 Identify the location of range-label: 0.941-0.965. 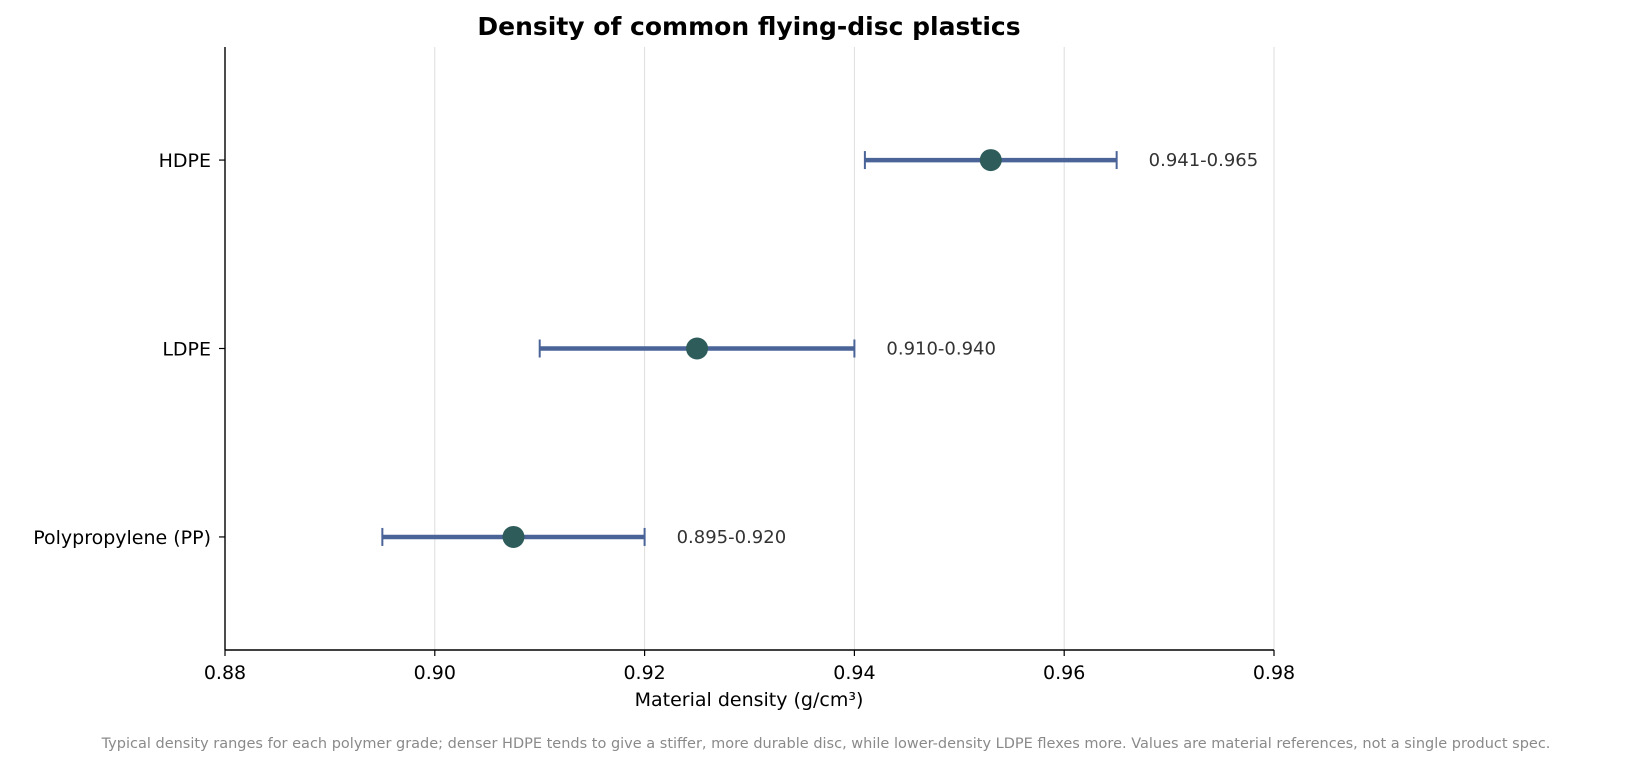
(1204, 160).